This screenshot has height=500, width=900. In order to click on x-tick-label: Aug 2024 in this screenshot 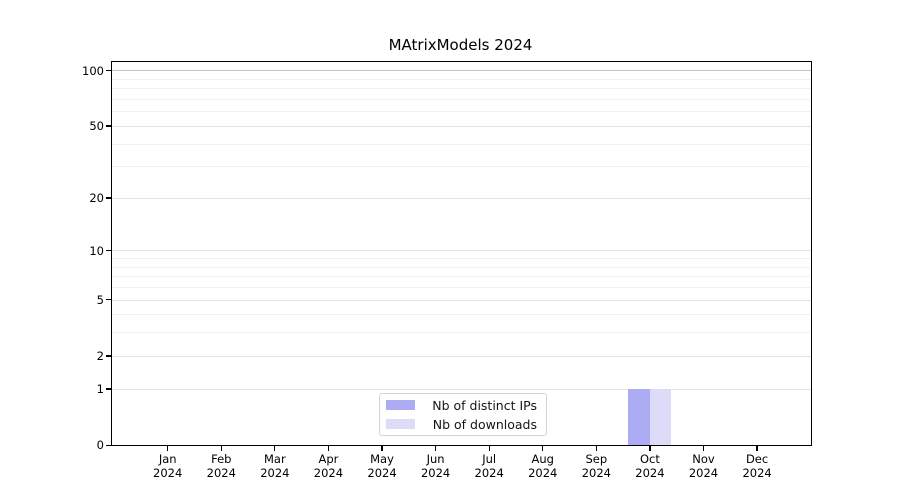, I will do `click(543, 466)`.